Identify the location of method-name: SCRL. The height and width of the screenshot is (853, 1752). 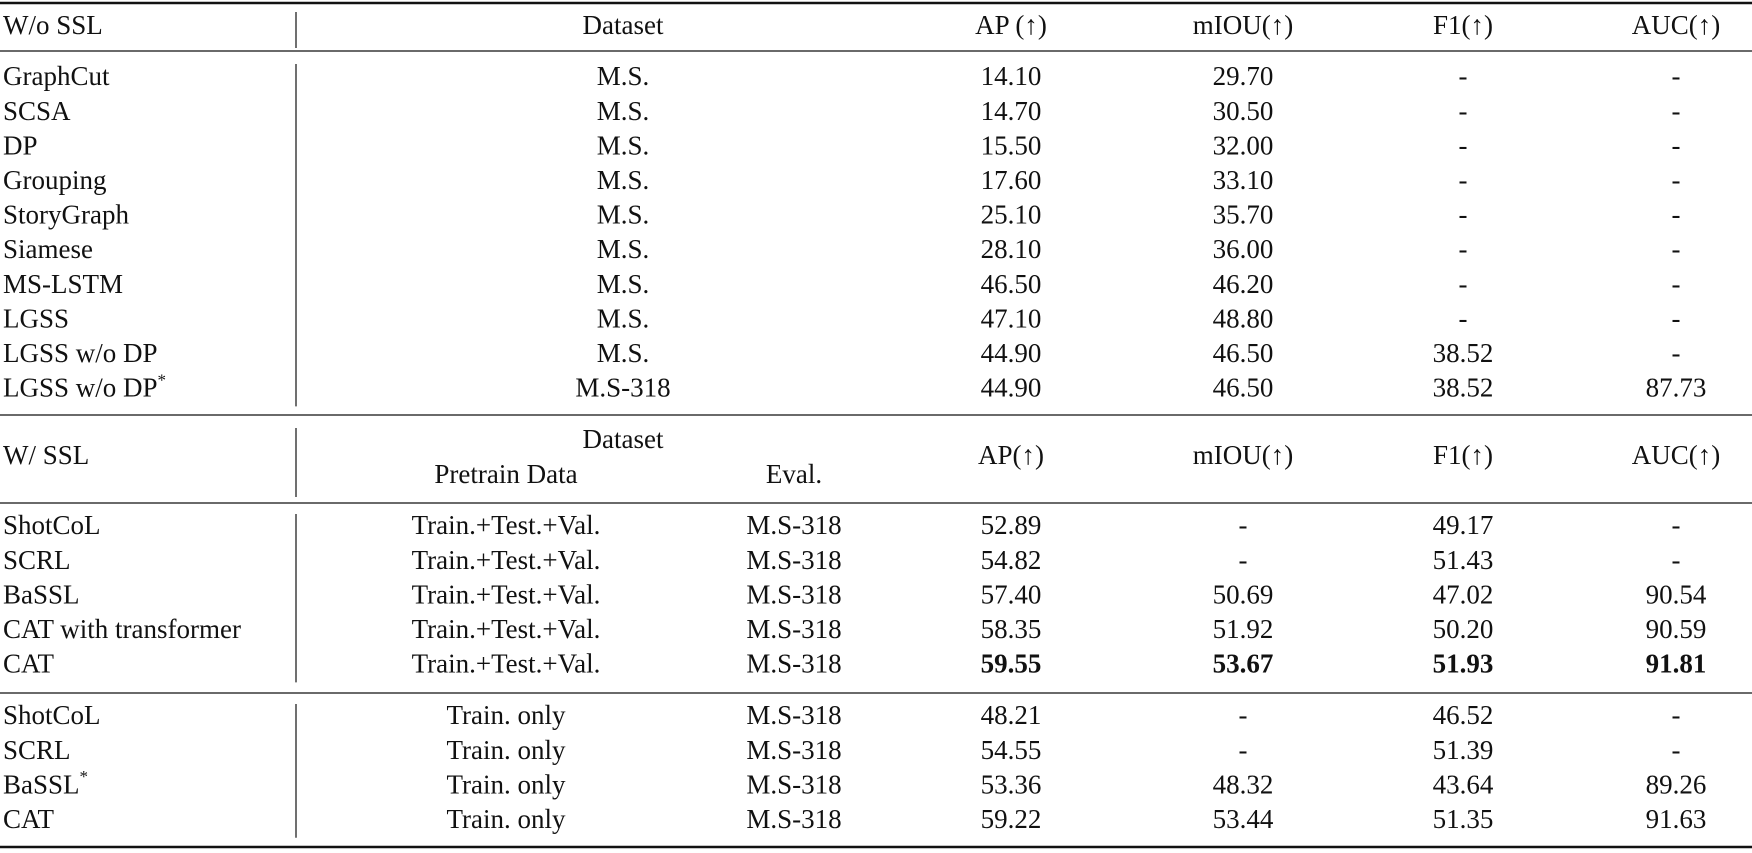
(37, 560).